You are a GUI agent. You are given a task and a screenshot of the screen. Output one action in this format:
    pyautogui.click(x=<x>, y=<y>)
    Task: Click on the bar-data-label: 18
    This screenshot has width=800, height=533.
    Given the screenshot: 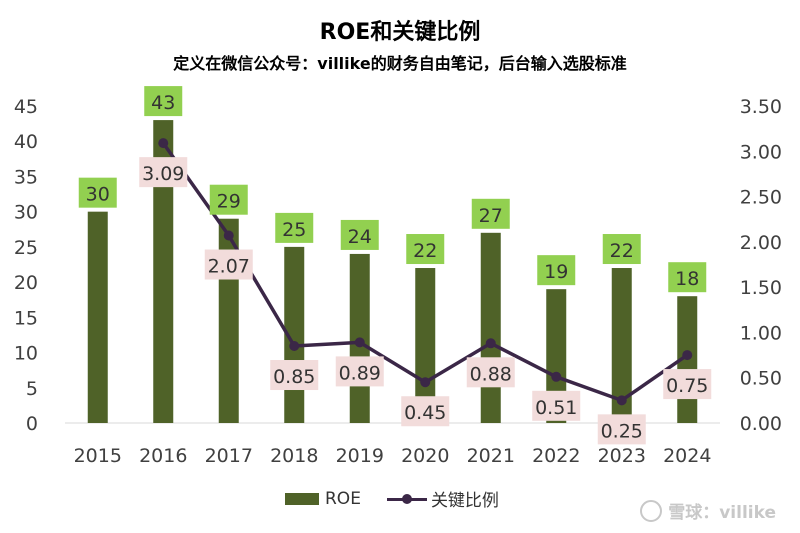 What is the action you would take?
    pyautogui.click(x=687, y=279)
    